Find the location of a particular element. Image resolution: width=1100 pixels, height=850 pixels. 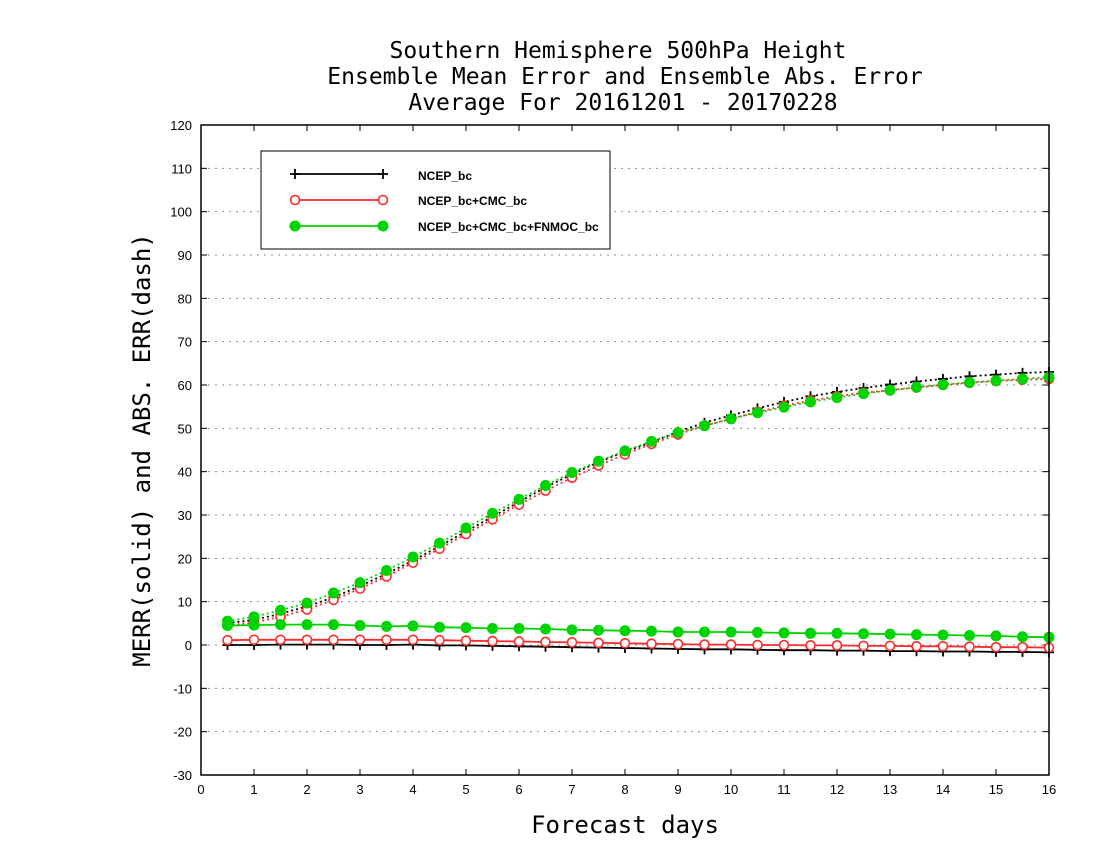

legend-label-ncep-bc: NCEP_bc is located at coordinates (445, 176).